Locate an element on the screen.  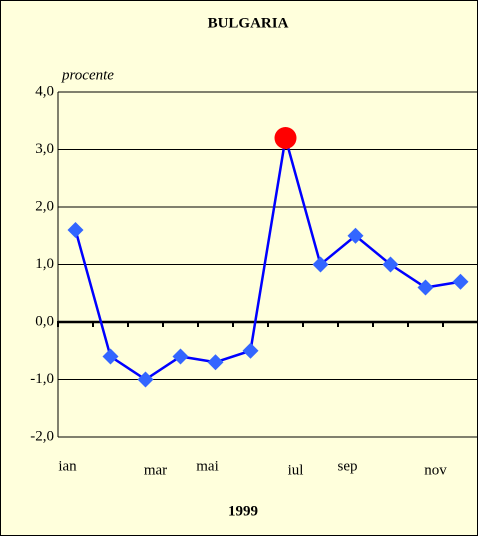
x-tick-label: mai is located at coordinates (207, 466).